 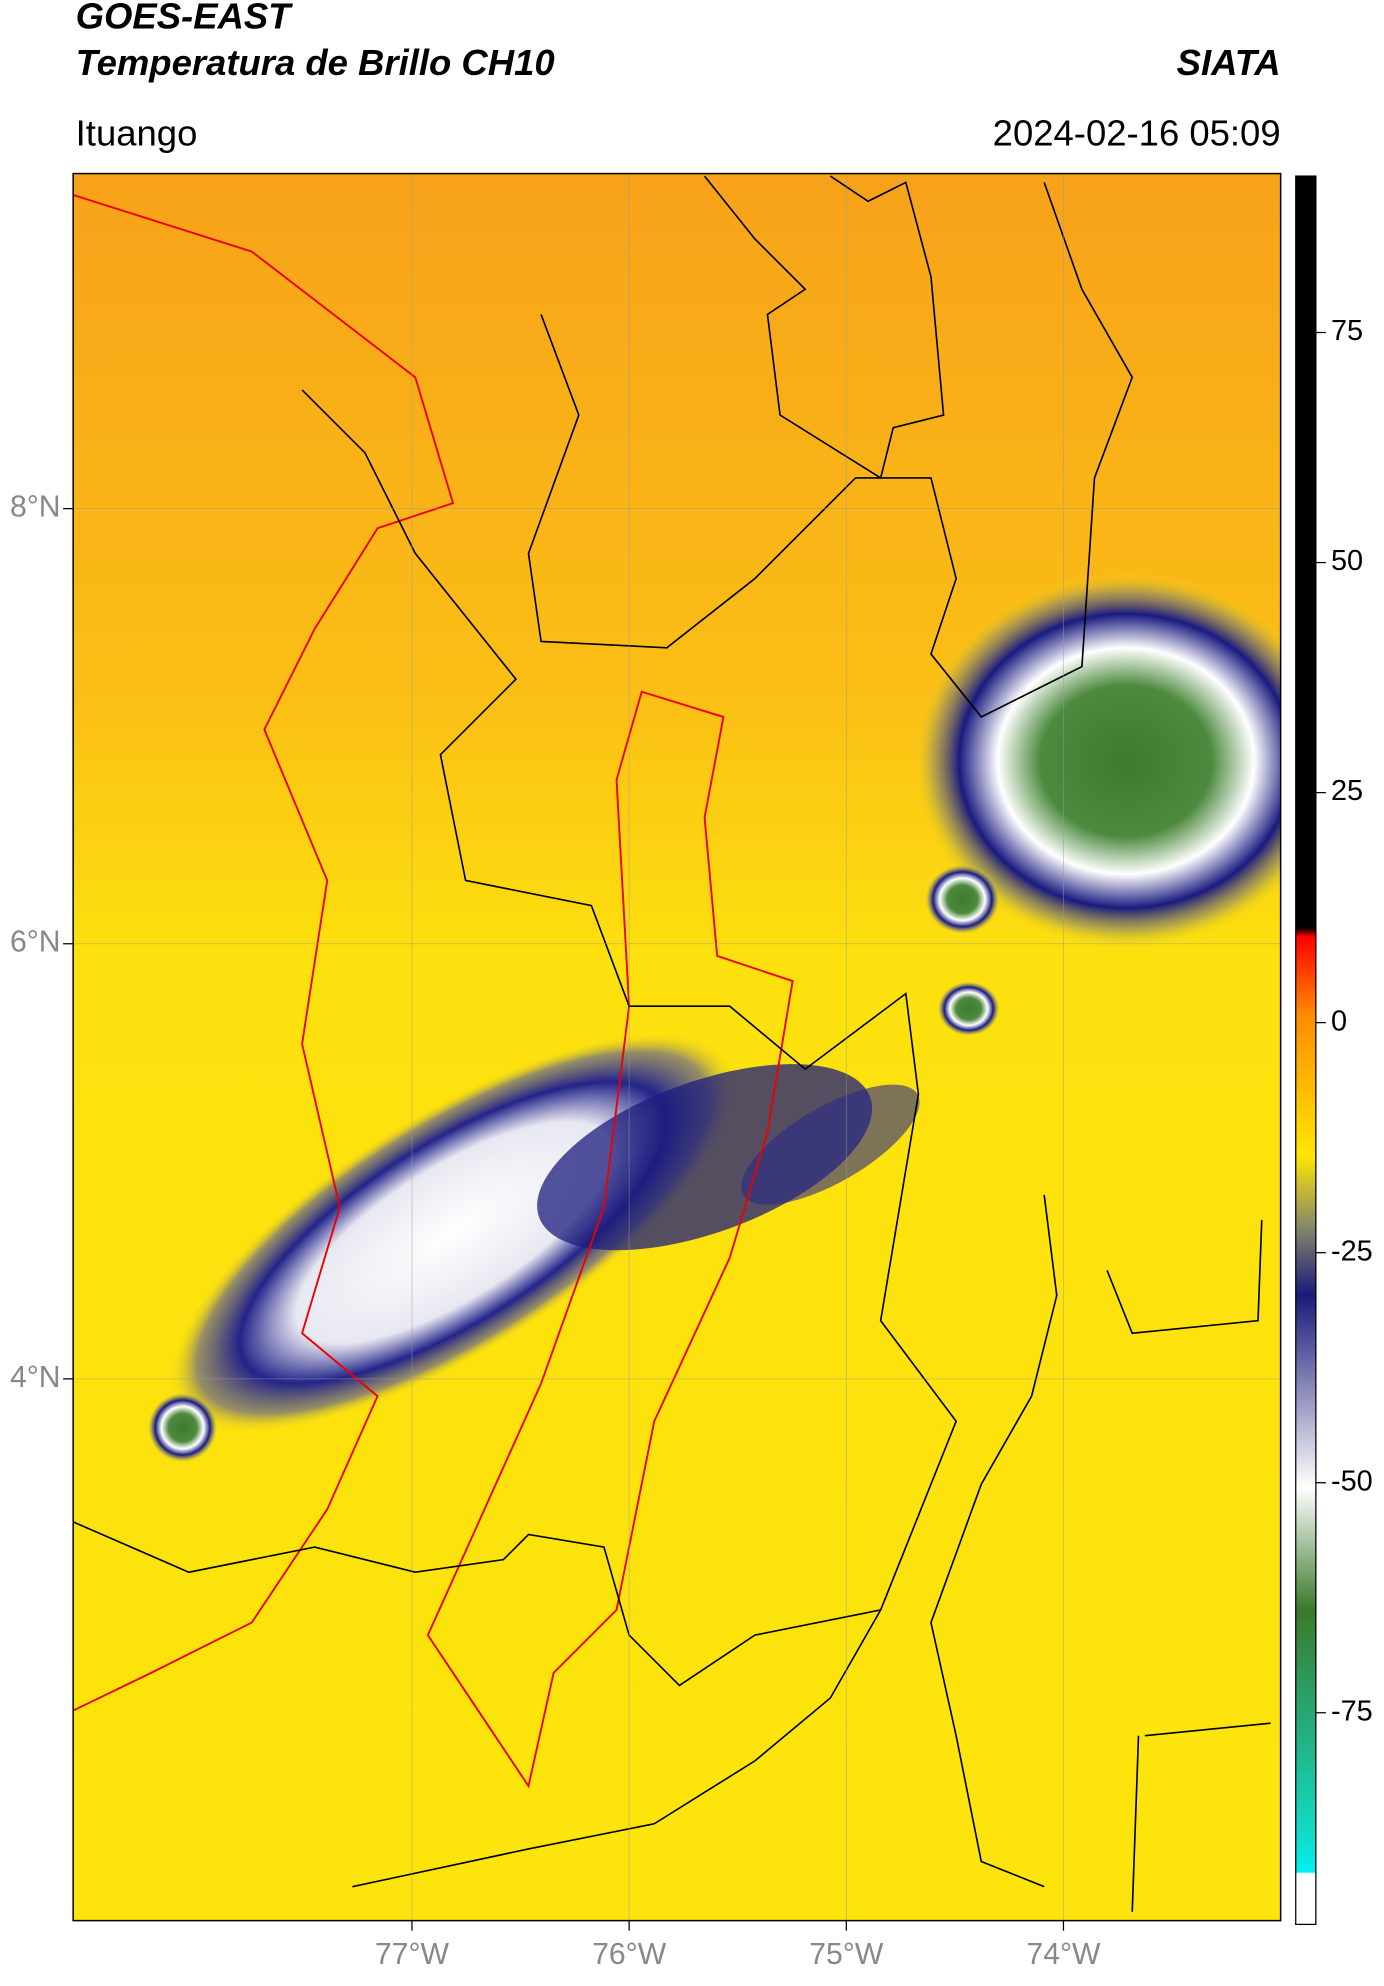 What do you see at coordinates (1352, 1481) in the screenshot?
I see `colorbar-tick-label: -50` at bounding box center [1352, 1481].